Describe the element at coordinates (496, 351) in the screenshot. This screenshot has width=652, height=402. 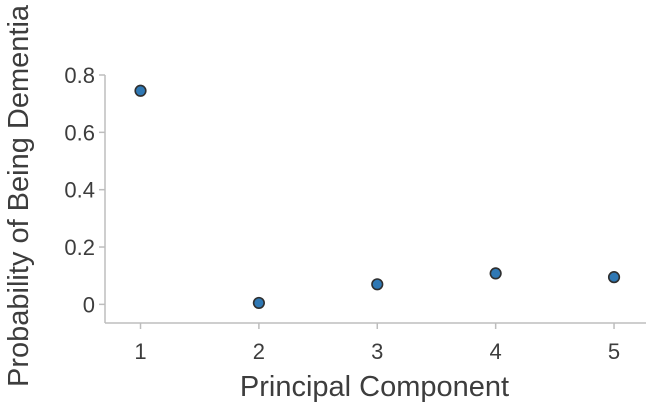
I see `x-tick-label: 4` at that location.